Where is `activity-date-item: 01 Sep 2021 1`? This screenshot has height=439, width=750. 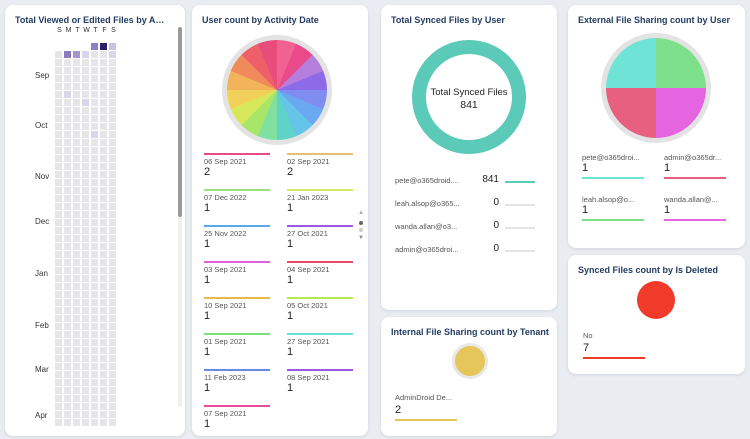
activity-date-item: 01 Sep 2021 1 is located at coordinates (240, 350).